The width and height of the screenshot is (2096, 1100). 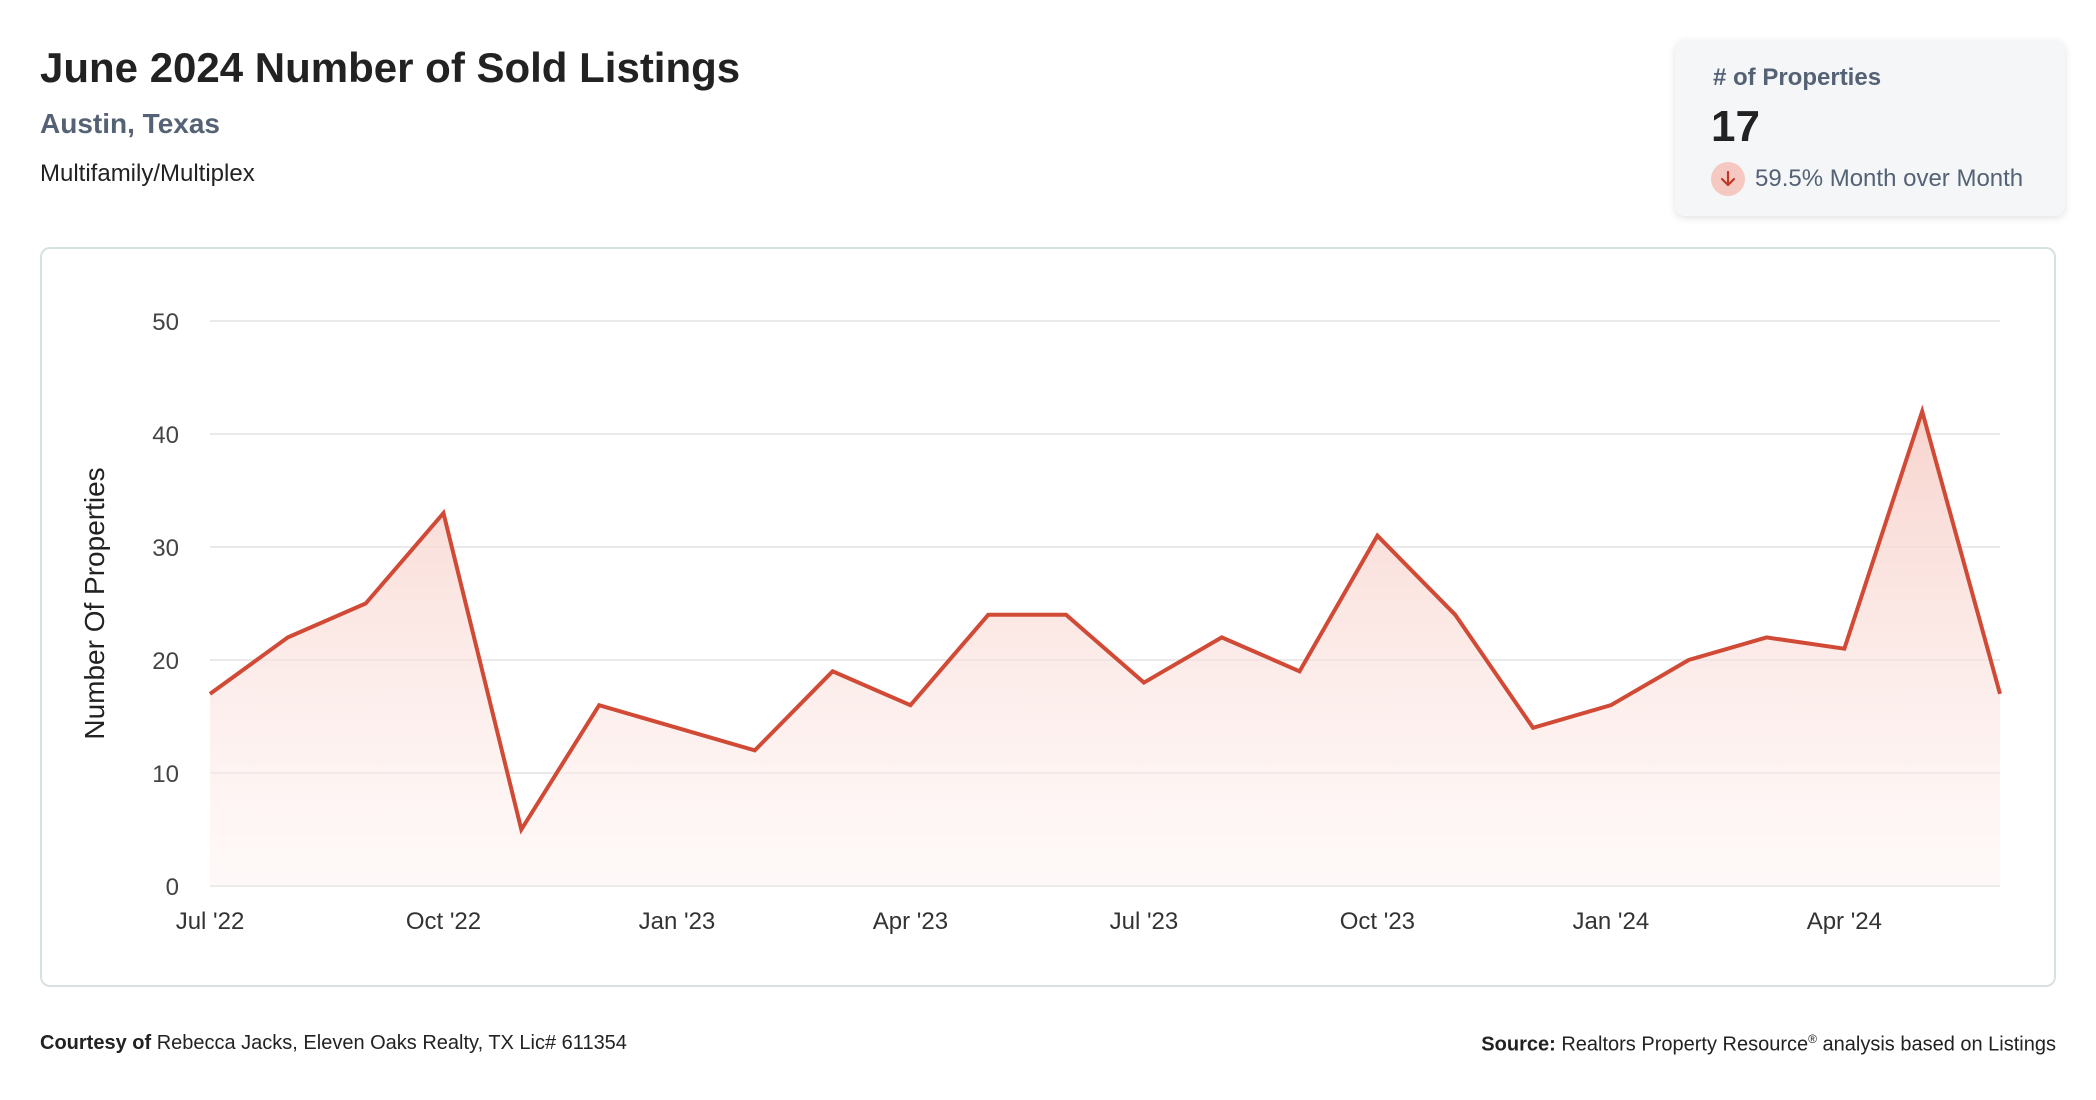 What do you see at coordinates (165, 548) in the screenshot?
I see `y-tick-label: 30` at bounding box center [165, 548].